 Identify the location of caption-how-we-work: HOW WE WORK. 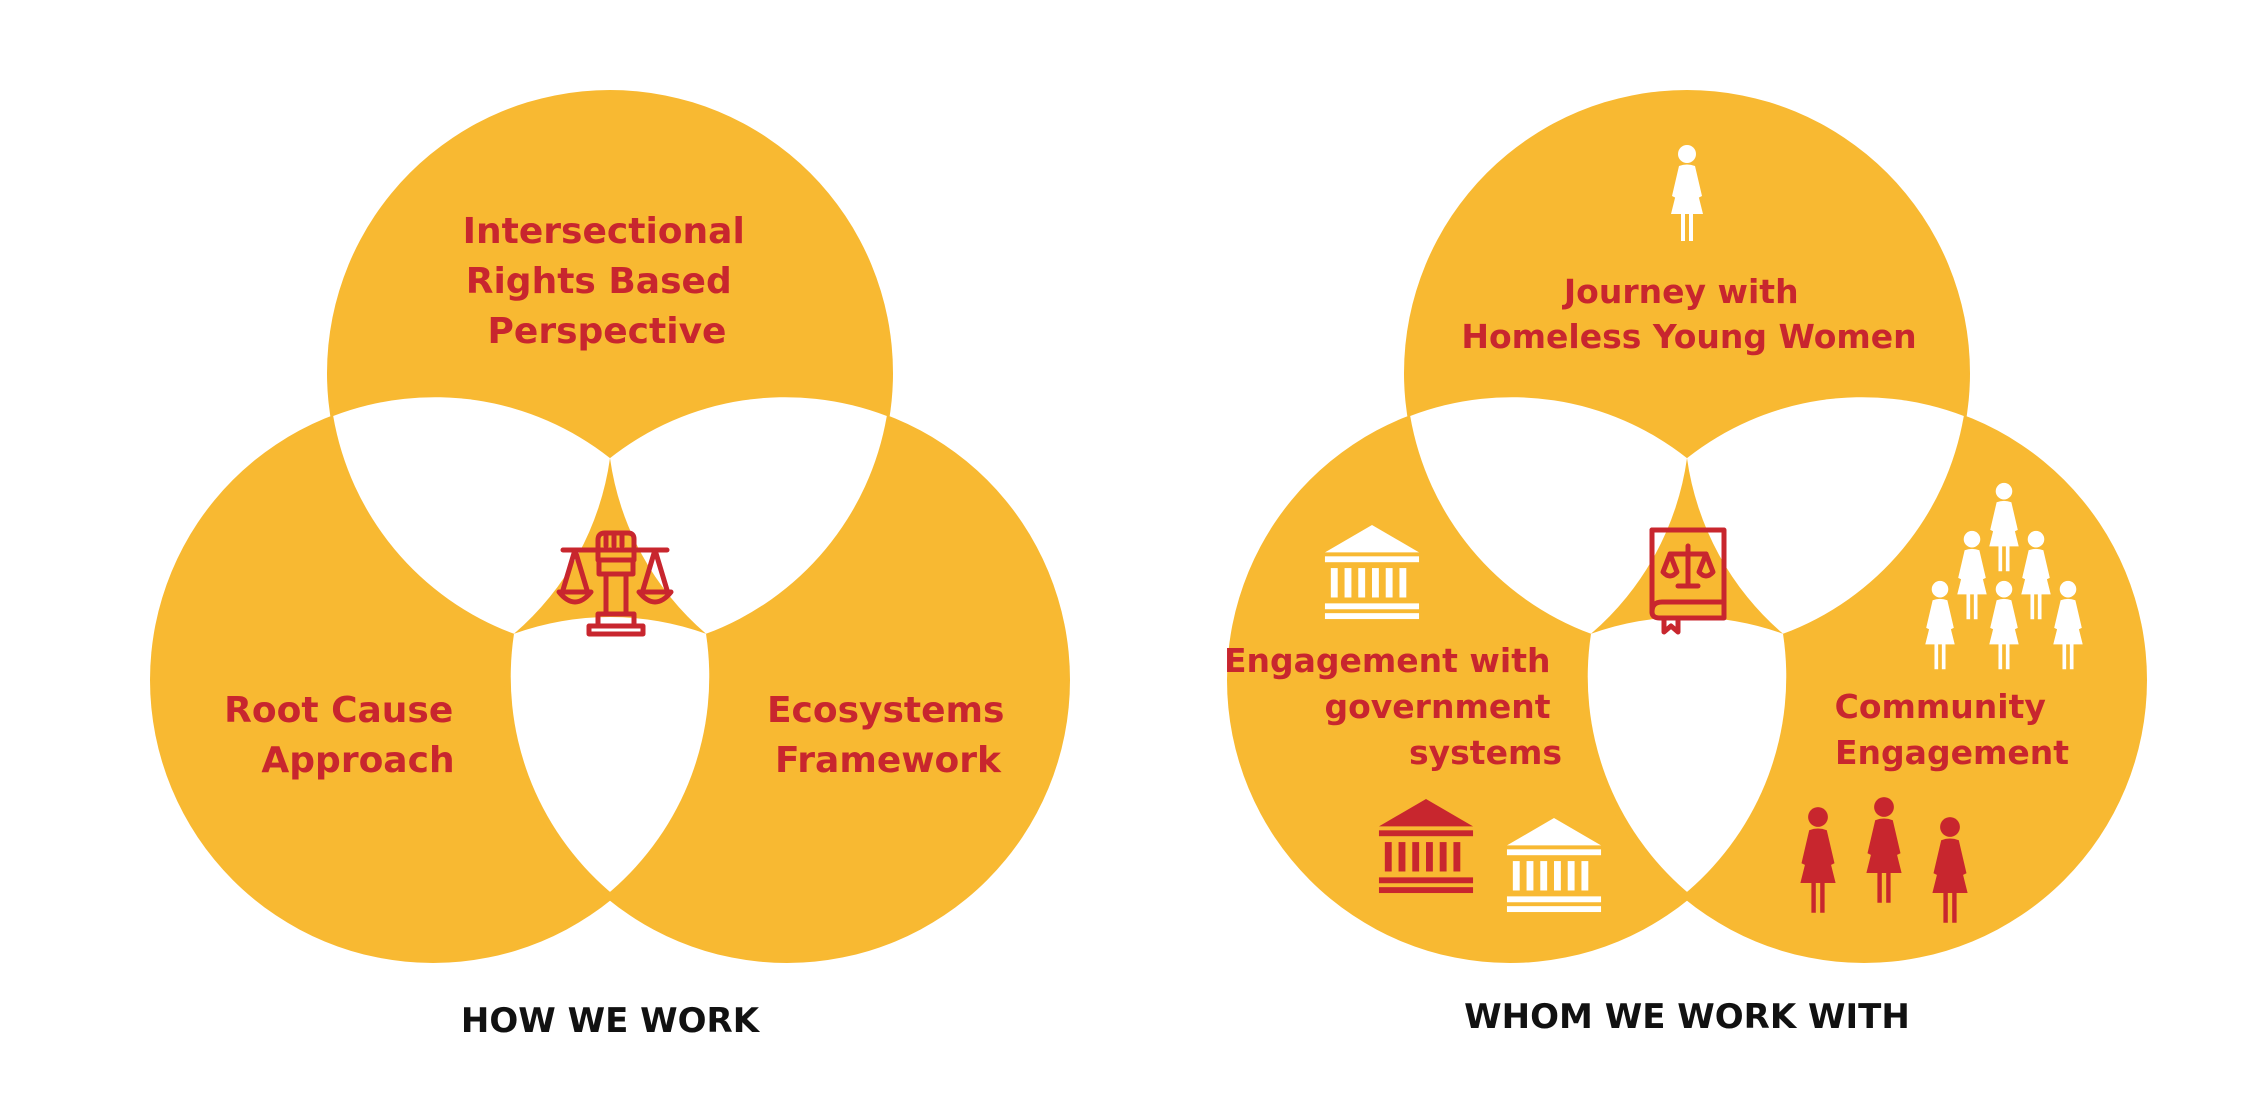
(611, 1021).